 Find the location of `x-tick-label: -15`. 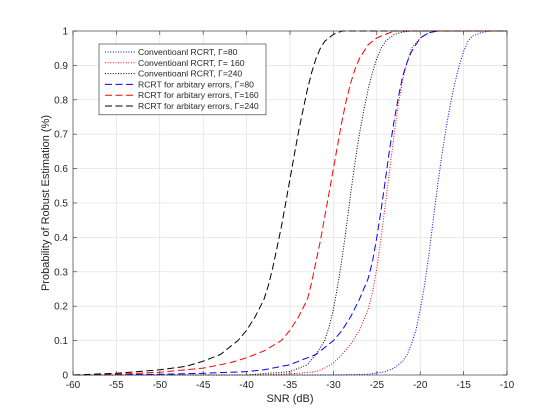

x-tick-label: -15 is located at coordinates (463, 385).